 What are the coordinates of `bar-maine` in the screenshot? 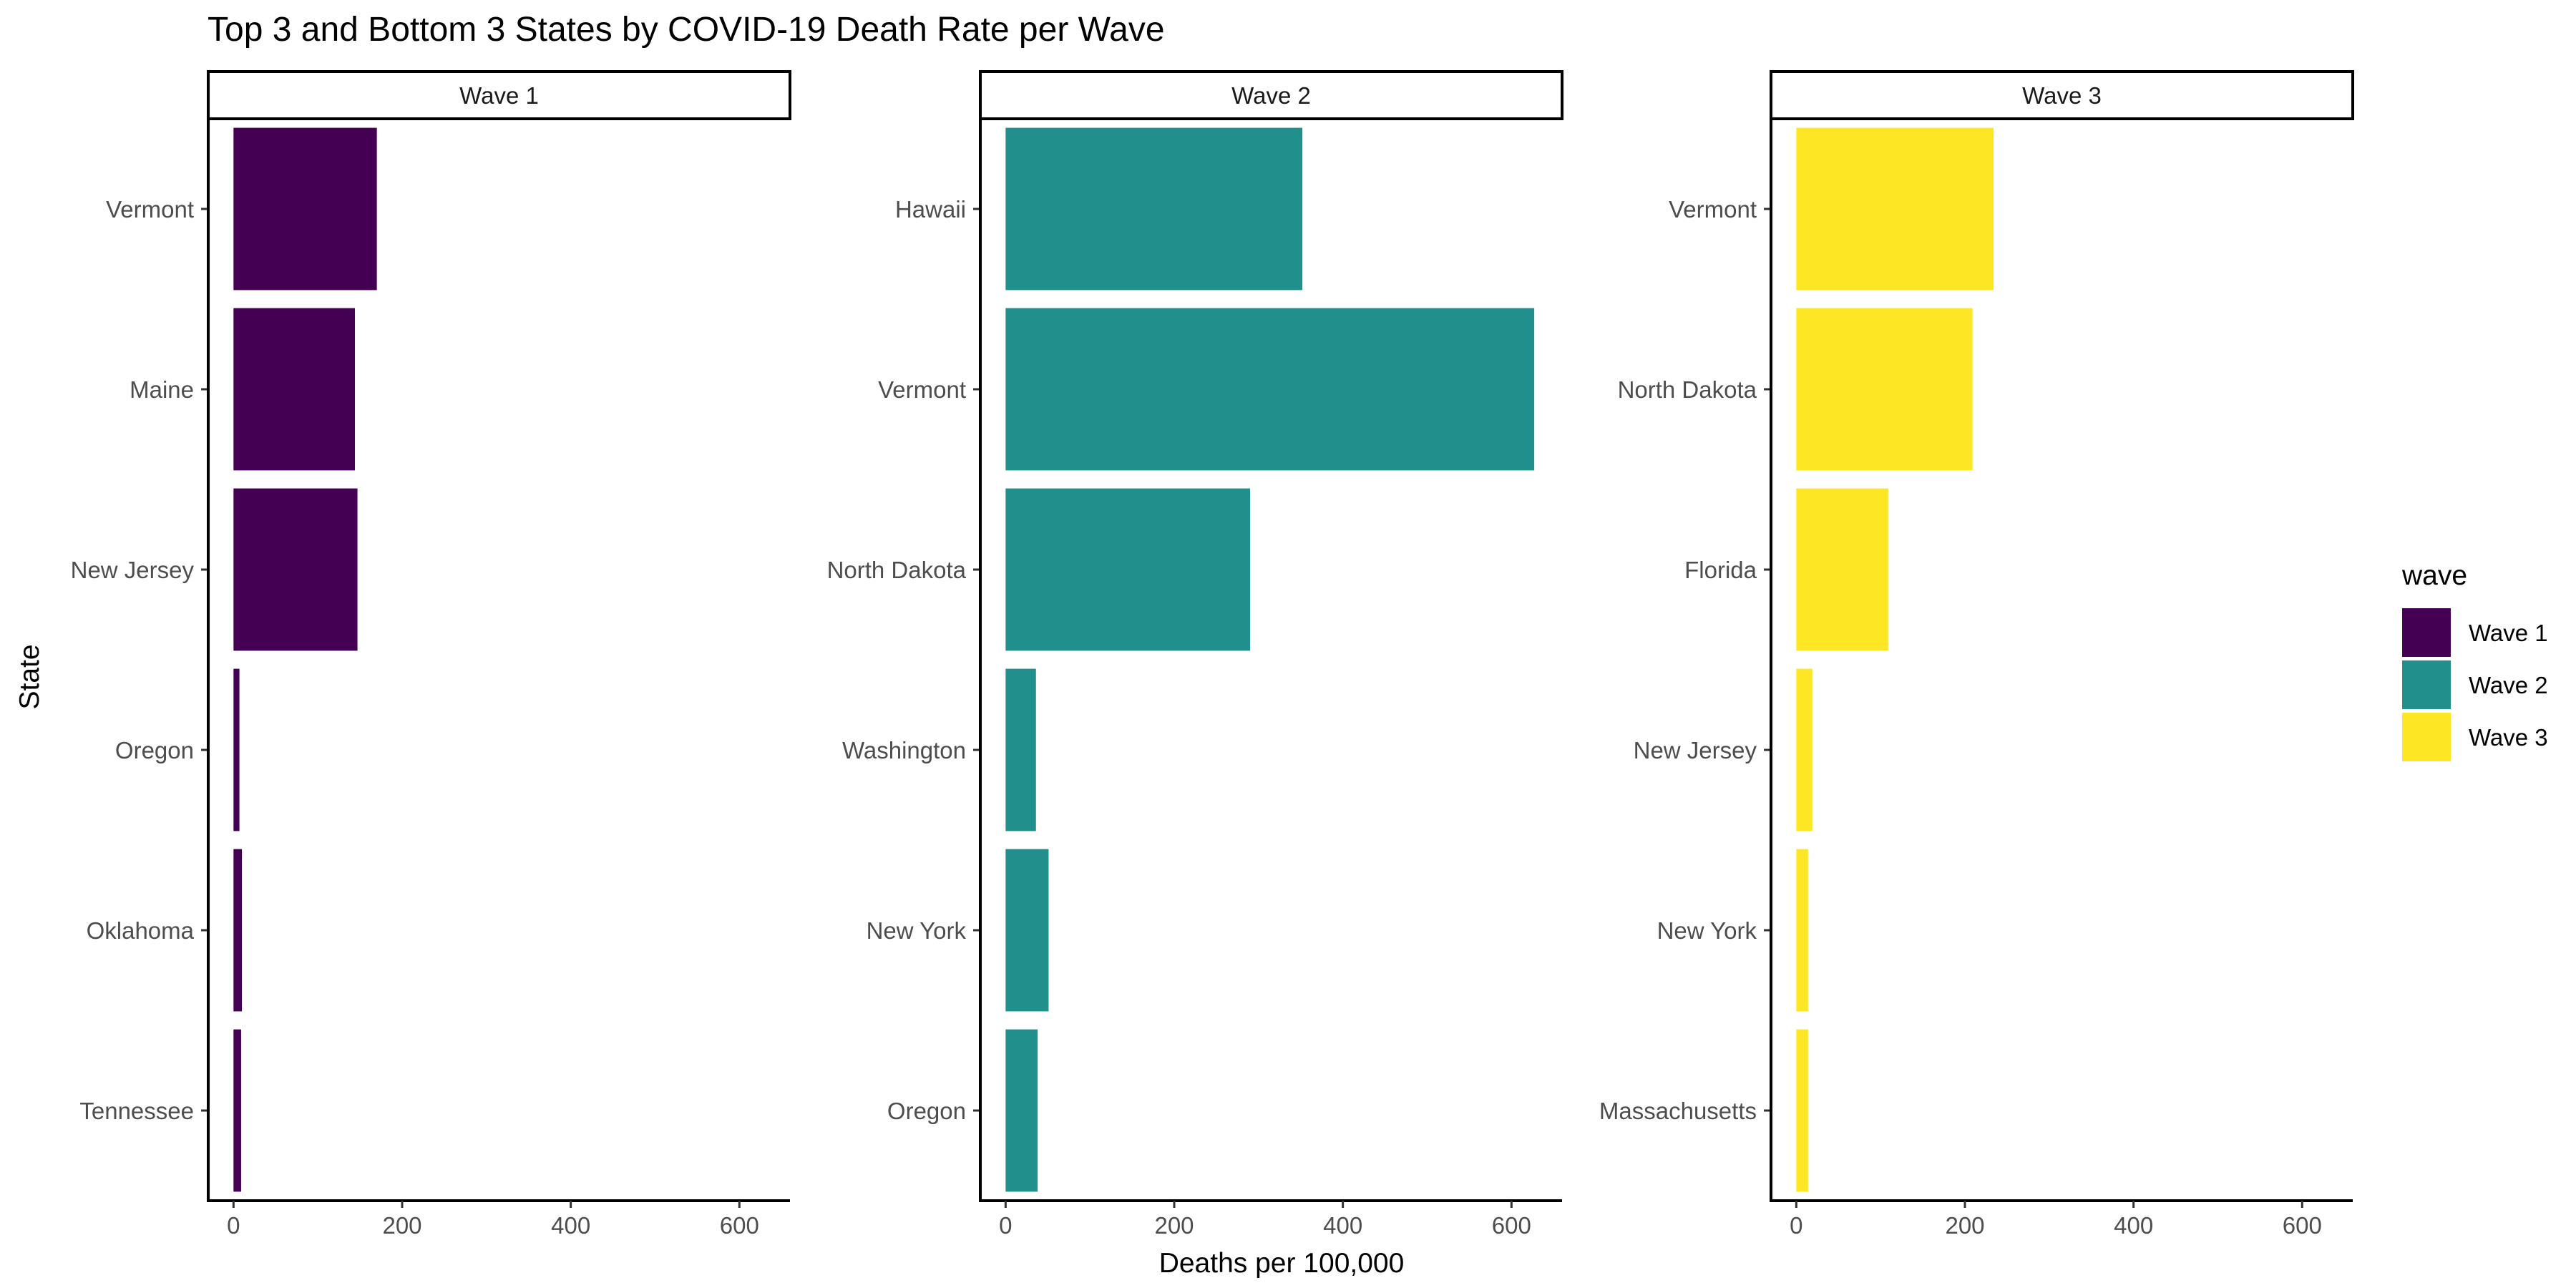 It's located at (294, 390).